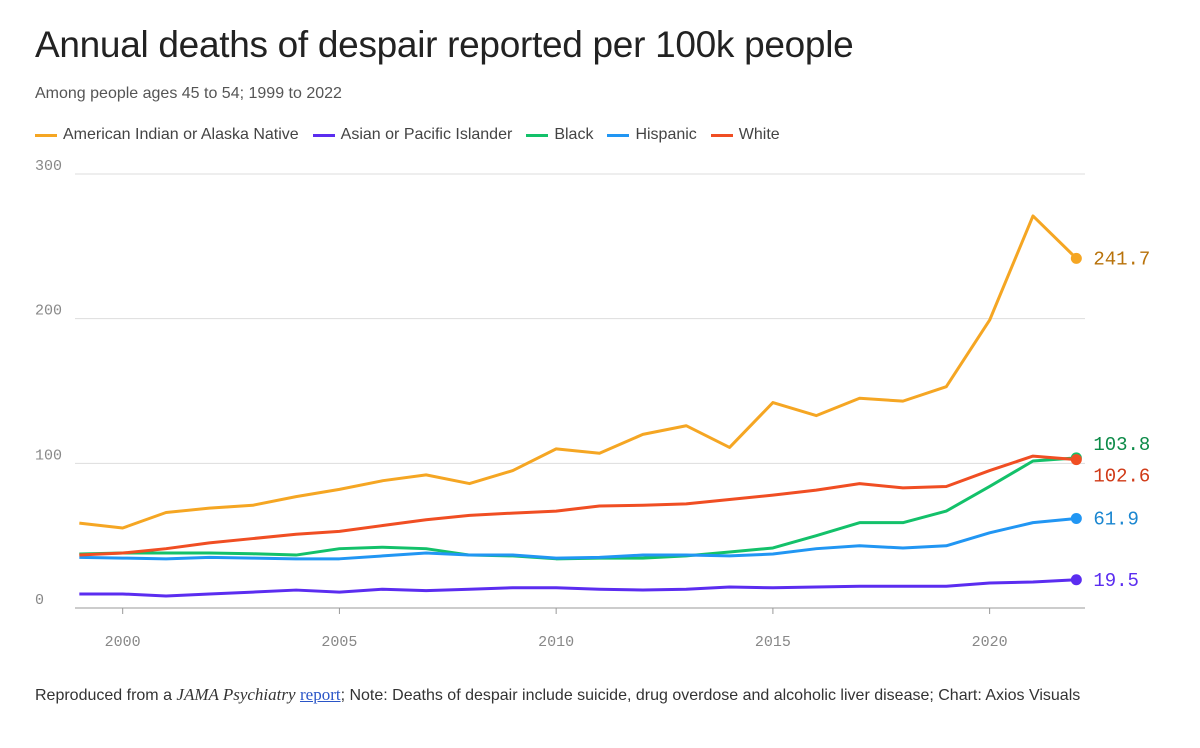  I want to click on y-tick-label: 0, so click(39, 600).